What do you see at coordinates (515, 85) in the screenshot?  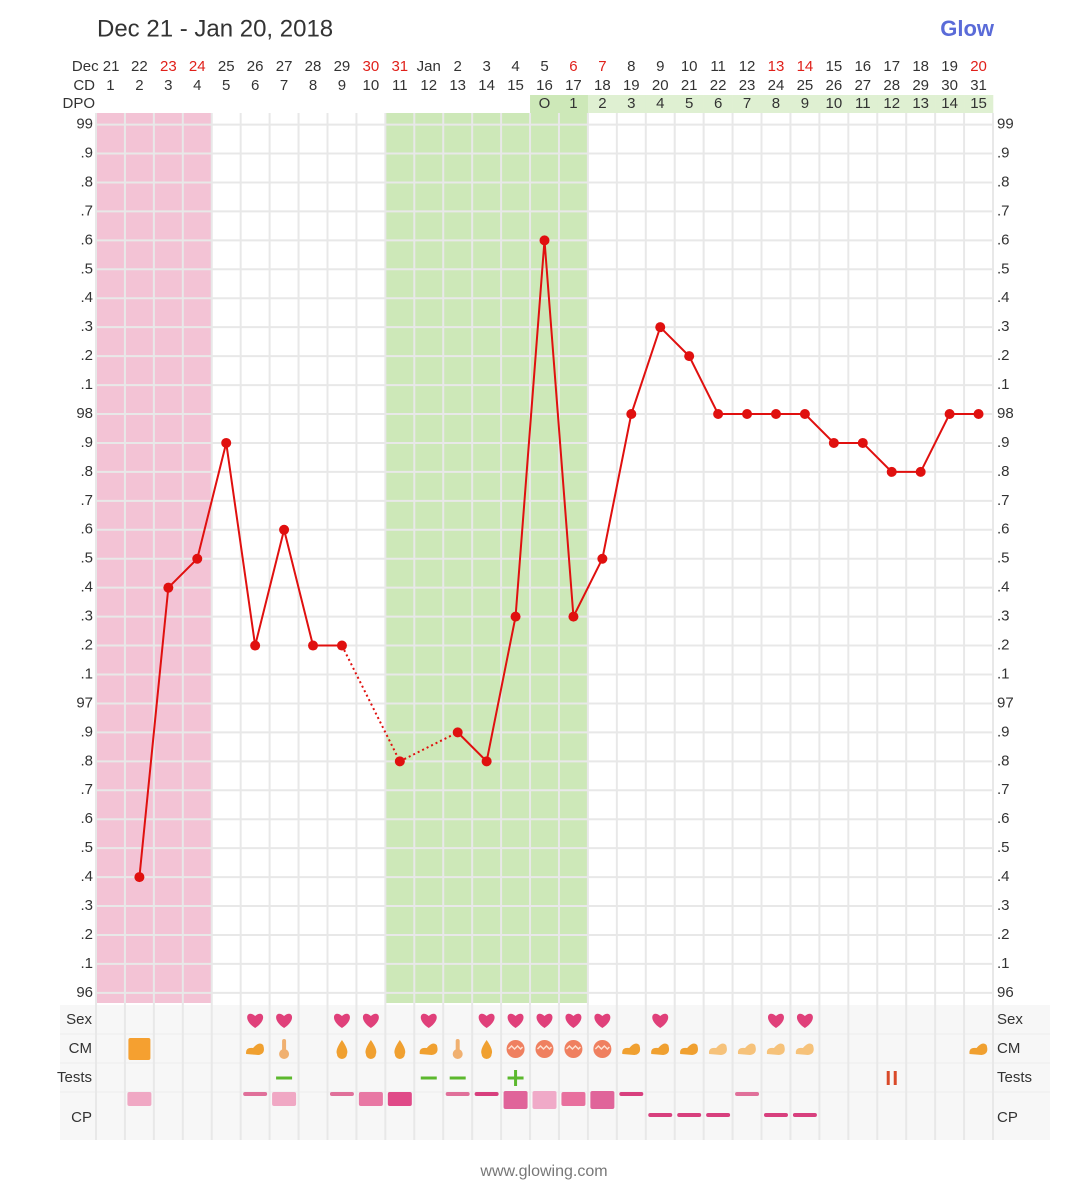 I see `cd-label: 15` at bounding box center [515, 85].